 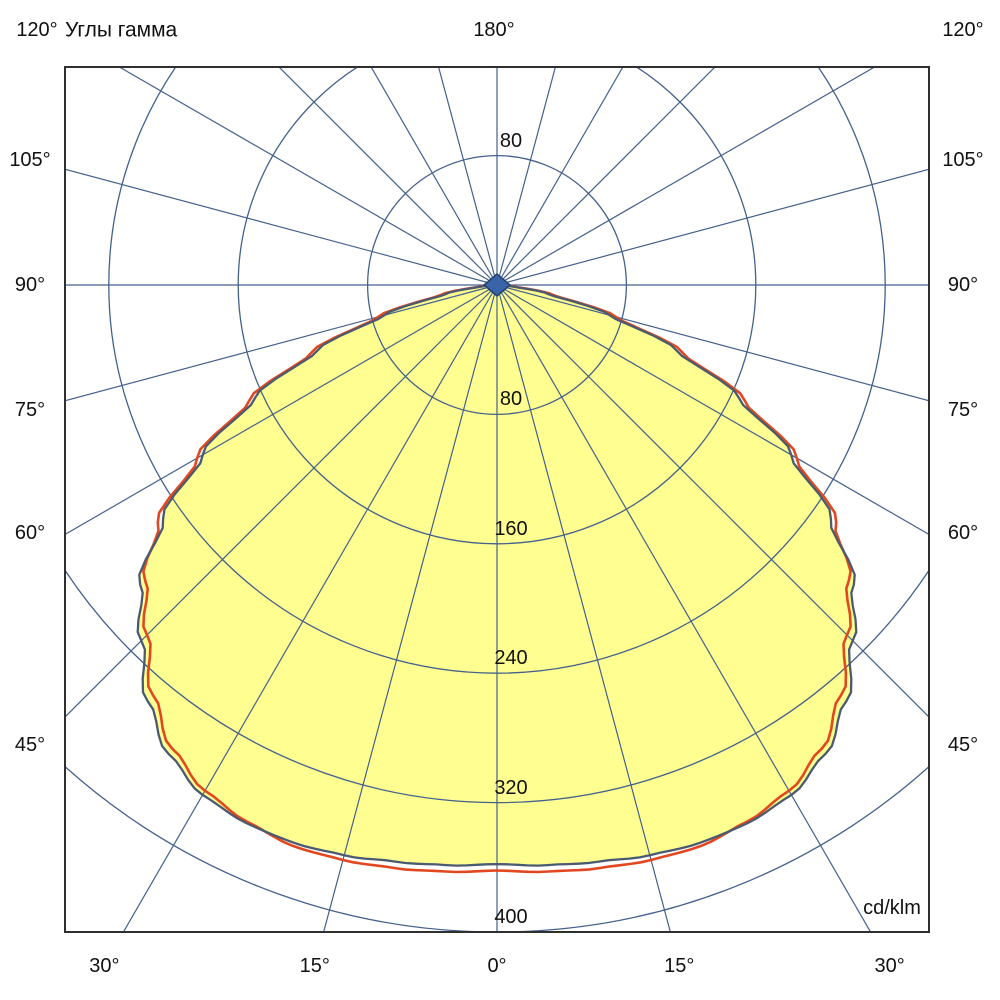 What do you see at coordinates (30, 285) in the screenshot?
I see `gamma-axis-label-left-90: 90°` at bounding box center [30, 285].